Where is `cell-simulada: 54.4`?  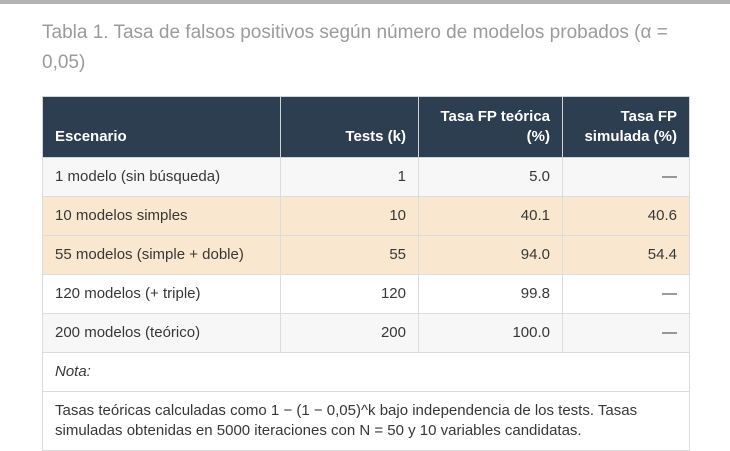
cell-simulada: 54.4 is located at coordinates (626, 255).